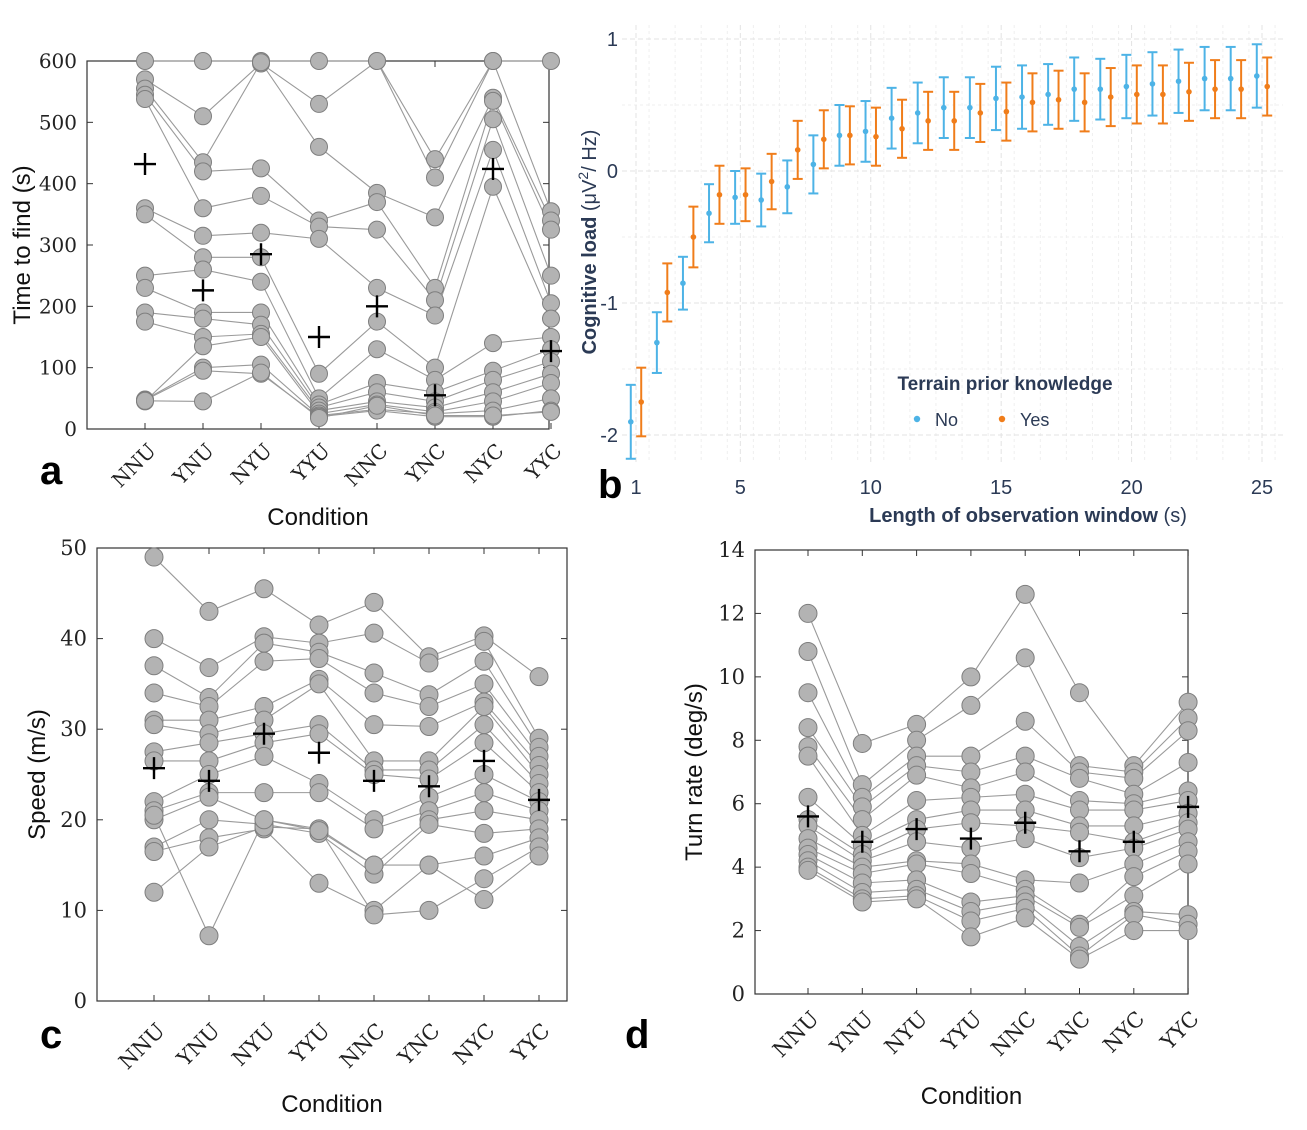 Image resolution: width=1307 pixels, height=1130 pixels. Describe the element at coordinates (851, 1033) in the screenshot. I see `x-tick-label: YNU` at that location.